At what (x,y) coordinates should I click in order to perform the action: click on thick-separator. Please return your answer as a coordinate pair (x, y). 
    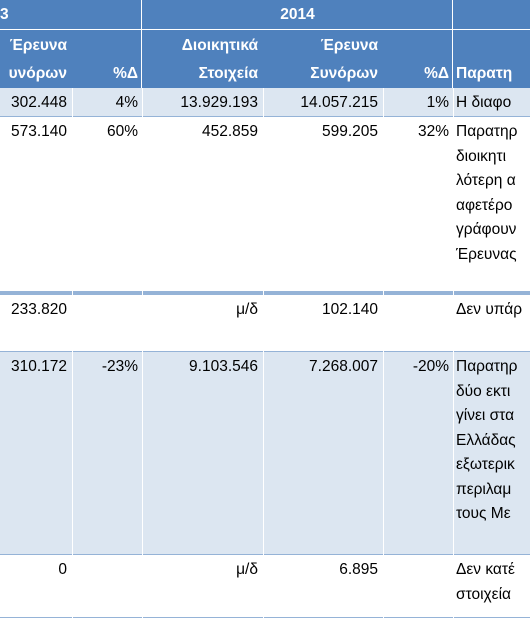
    Looking at the image, I should click on (265, 293).